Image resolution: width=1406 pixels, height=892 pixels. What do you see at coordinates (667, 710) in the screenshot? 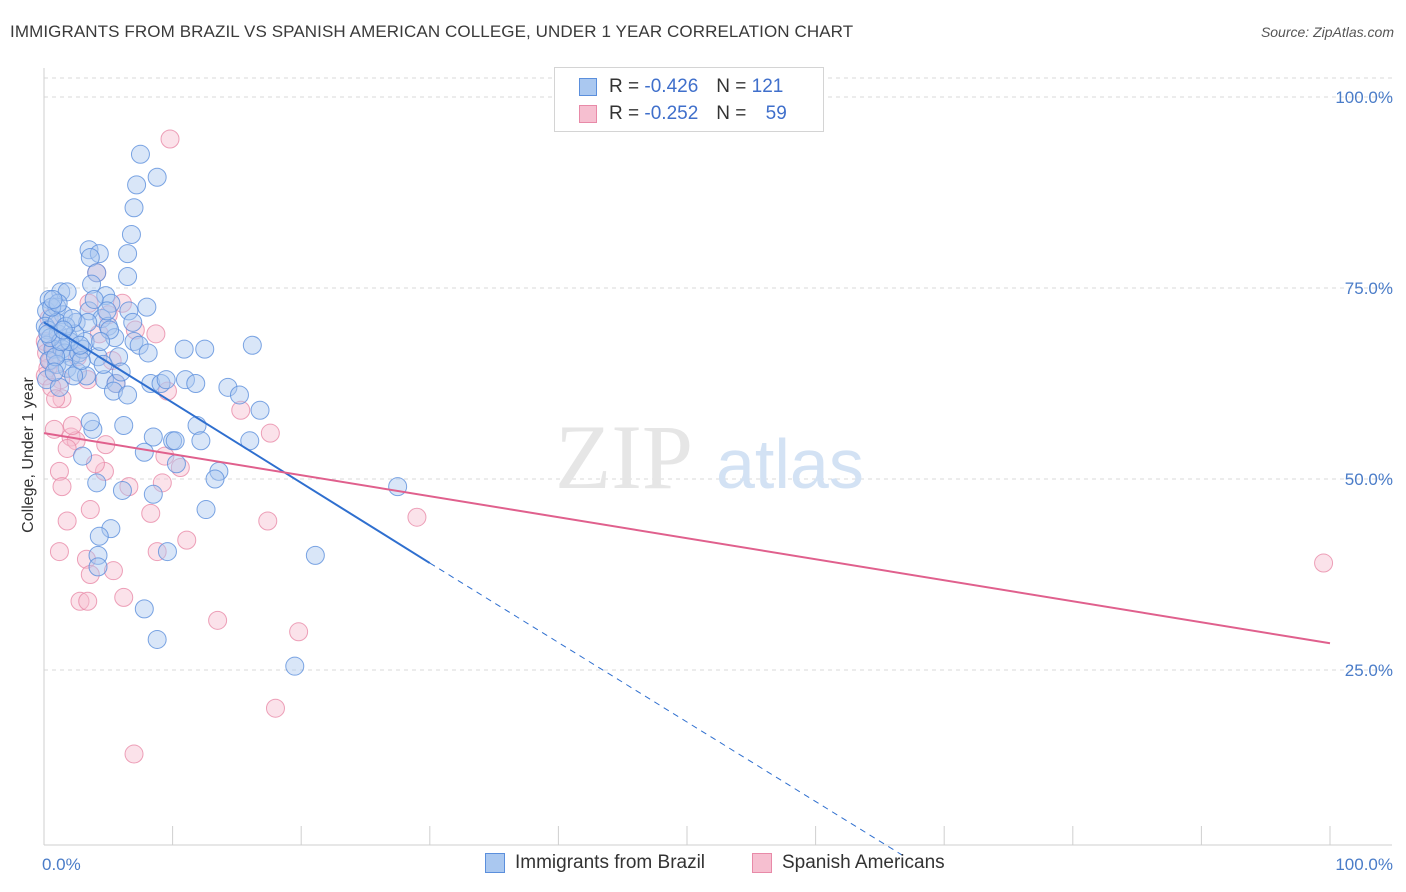
I see `trend-line-brazil-extension` at bounding box center [667, 710].